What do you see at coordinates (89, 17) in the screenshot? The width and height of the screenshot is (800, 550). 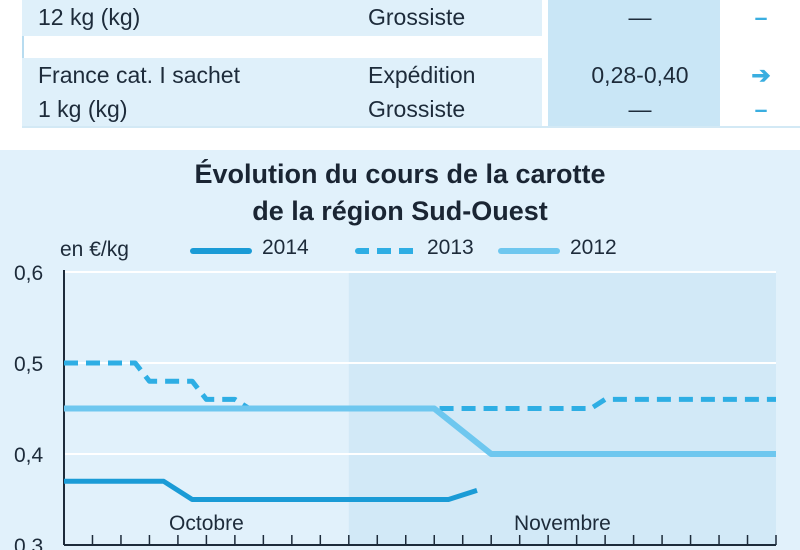 I see `product-cell: 12 kg (kg)` at bounding box center [89, 17].